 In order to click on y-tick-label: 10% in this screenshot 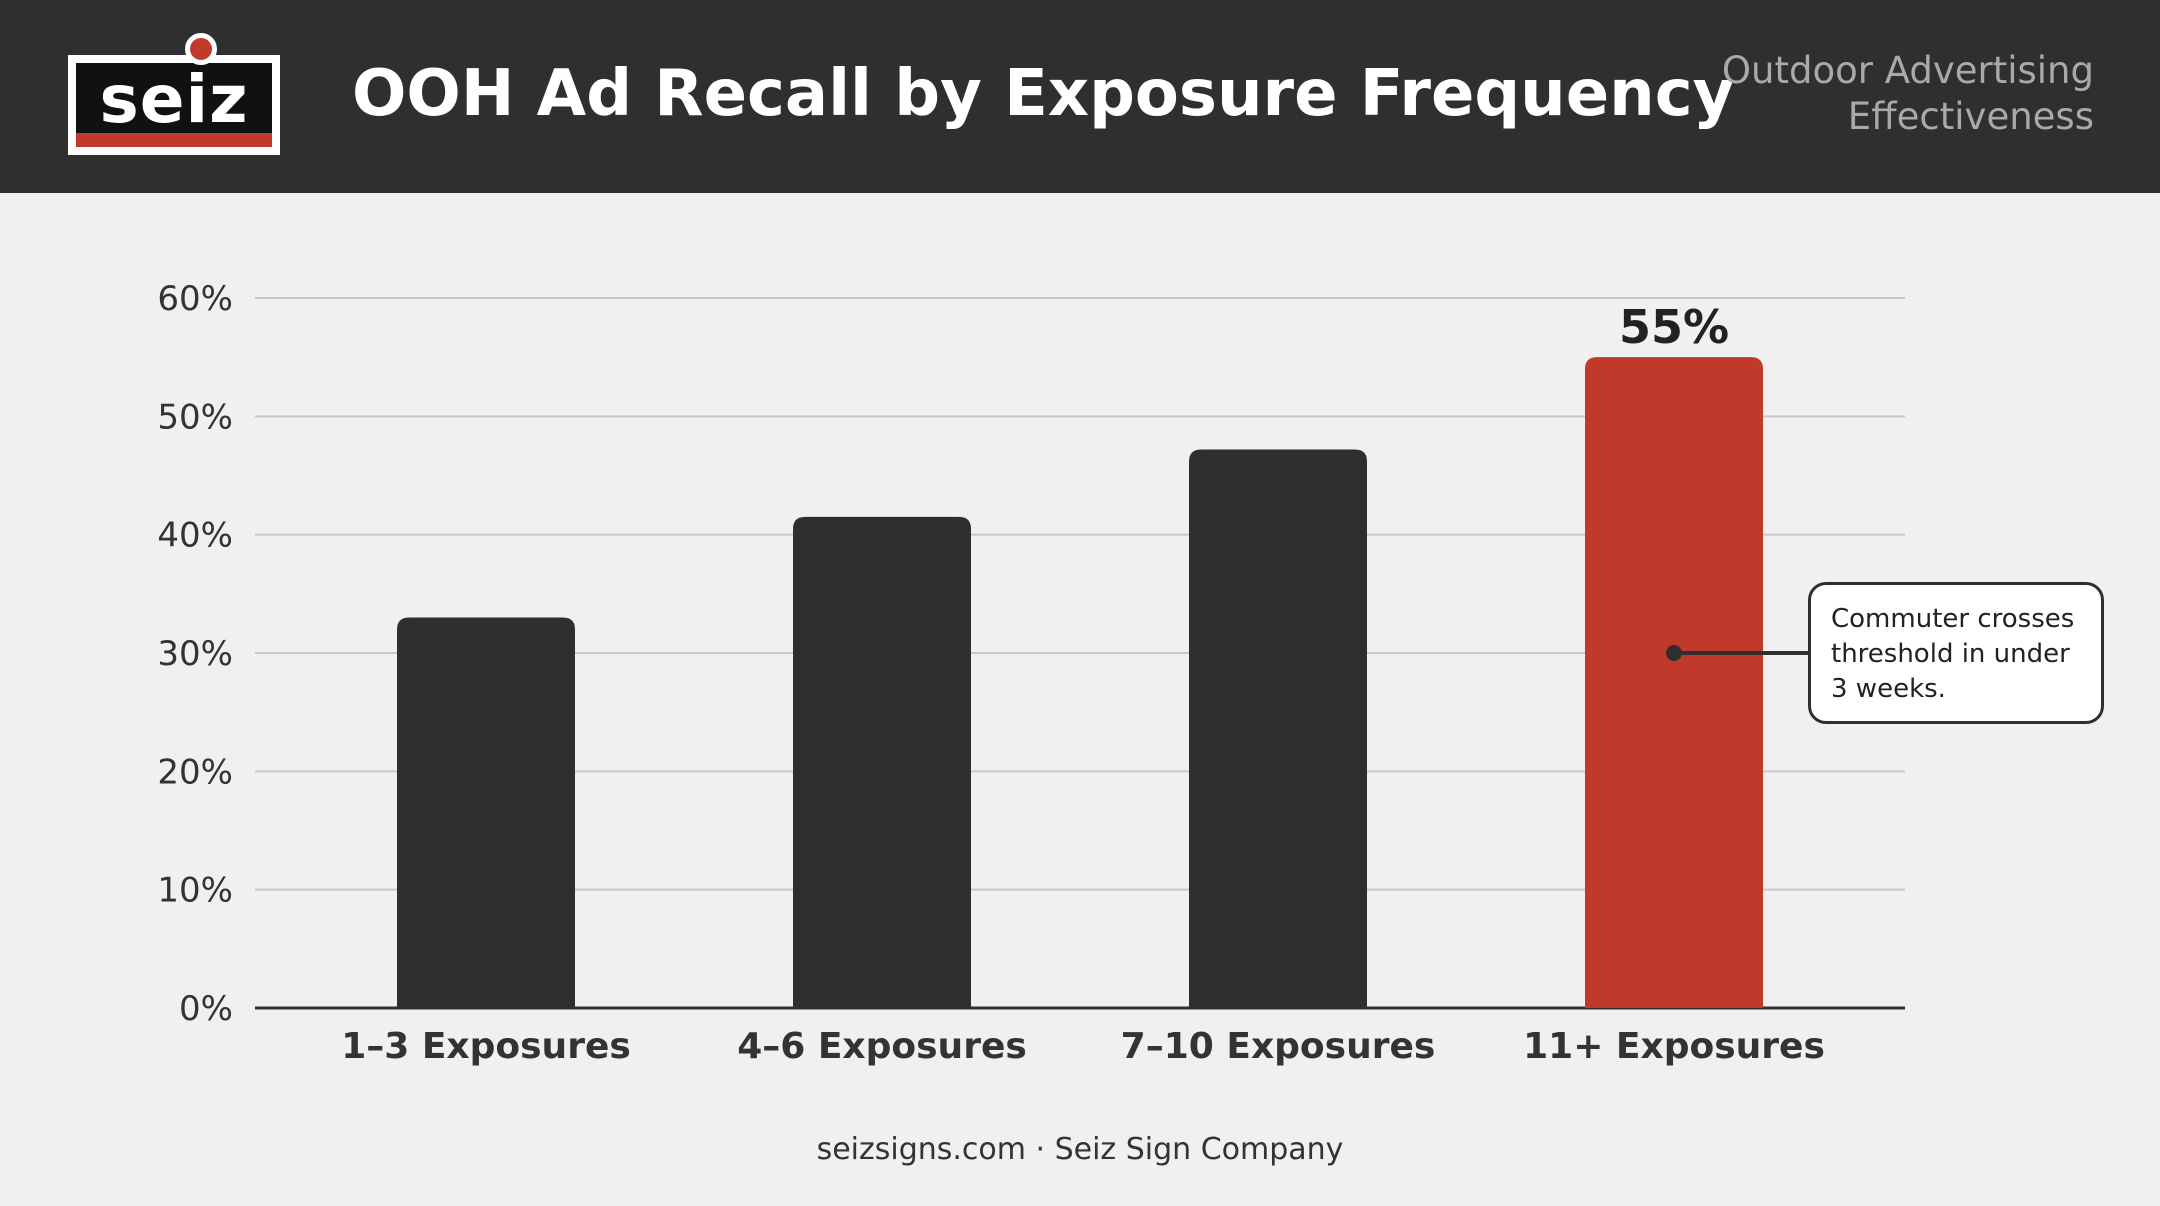, I will do `click(195, 891)`.